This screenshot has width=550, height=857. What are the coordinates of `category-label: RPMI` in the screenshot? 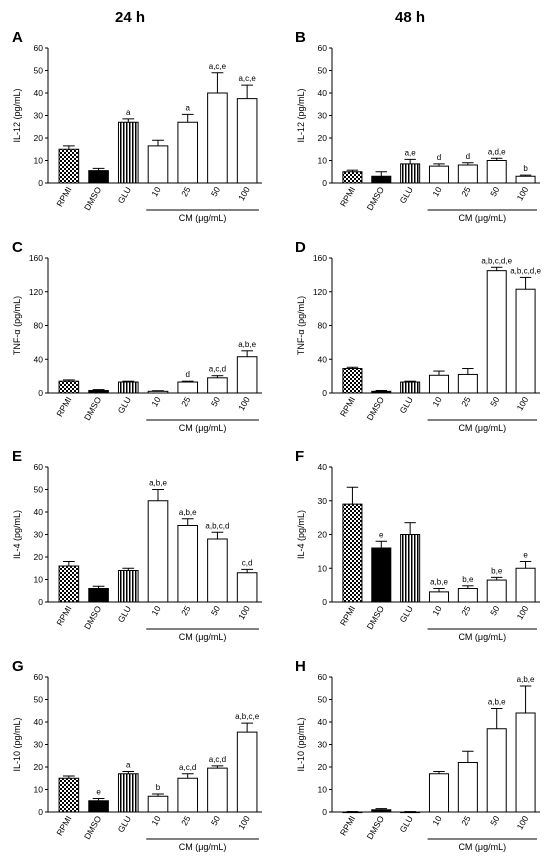 It's located at (63, 825).